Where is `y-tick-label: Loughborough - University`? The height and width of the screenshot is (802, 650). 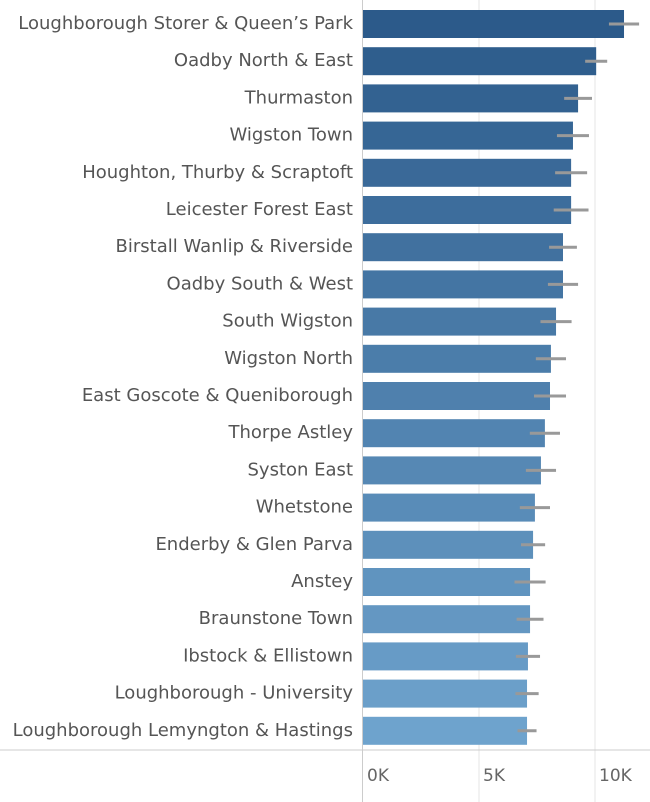 y-tick-label: Loughborough - University is located at coordinates (234, 693).